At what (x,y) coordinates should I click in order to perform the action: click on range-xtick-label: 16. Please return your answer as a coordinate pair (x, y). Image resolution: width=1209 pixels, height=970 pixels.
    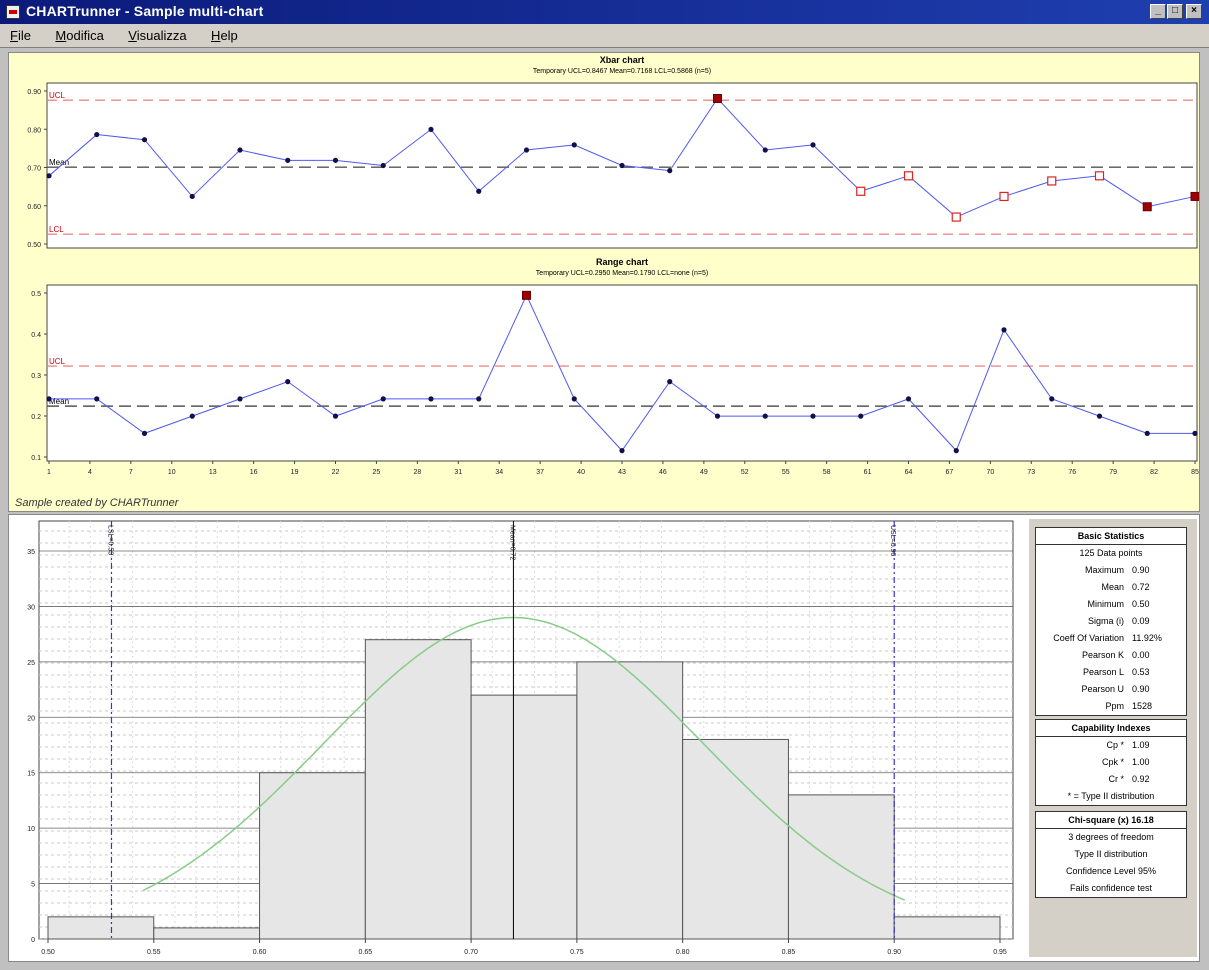
    Looking at the image, I should click on (254, 472).